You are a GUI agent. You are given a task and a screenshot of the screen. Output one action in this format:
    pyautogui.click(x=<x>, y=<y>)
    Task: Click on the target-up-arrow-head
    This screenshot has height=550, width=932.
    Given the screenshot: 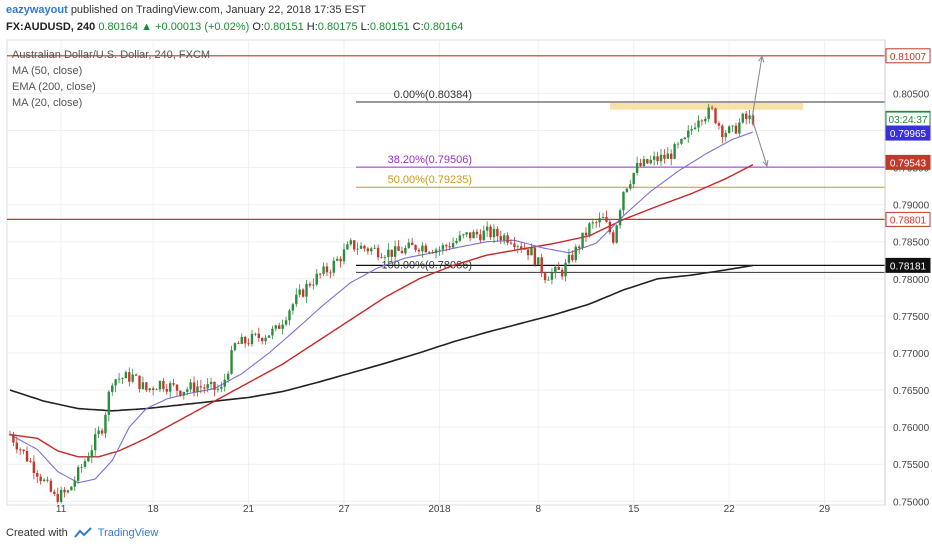 What is the action you would take?
    pyautogui.click(x=761, y=59)
    